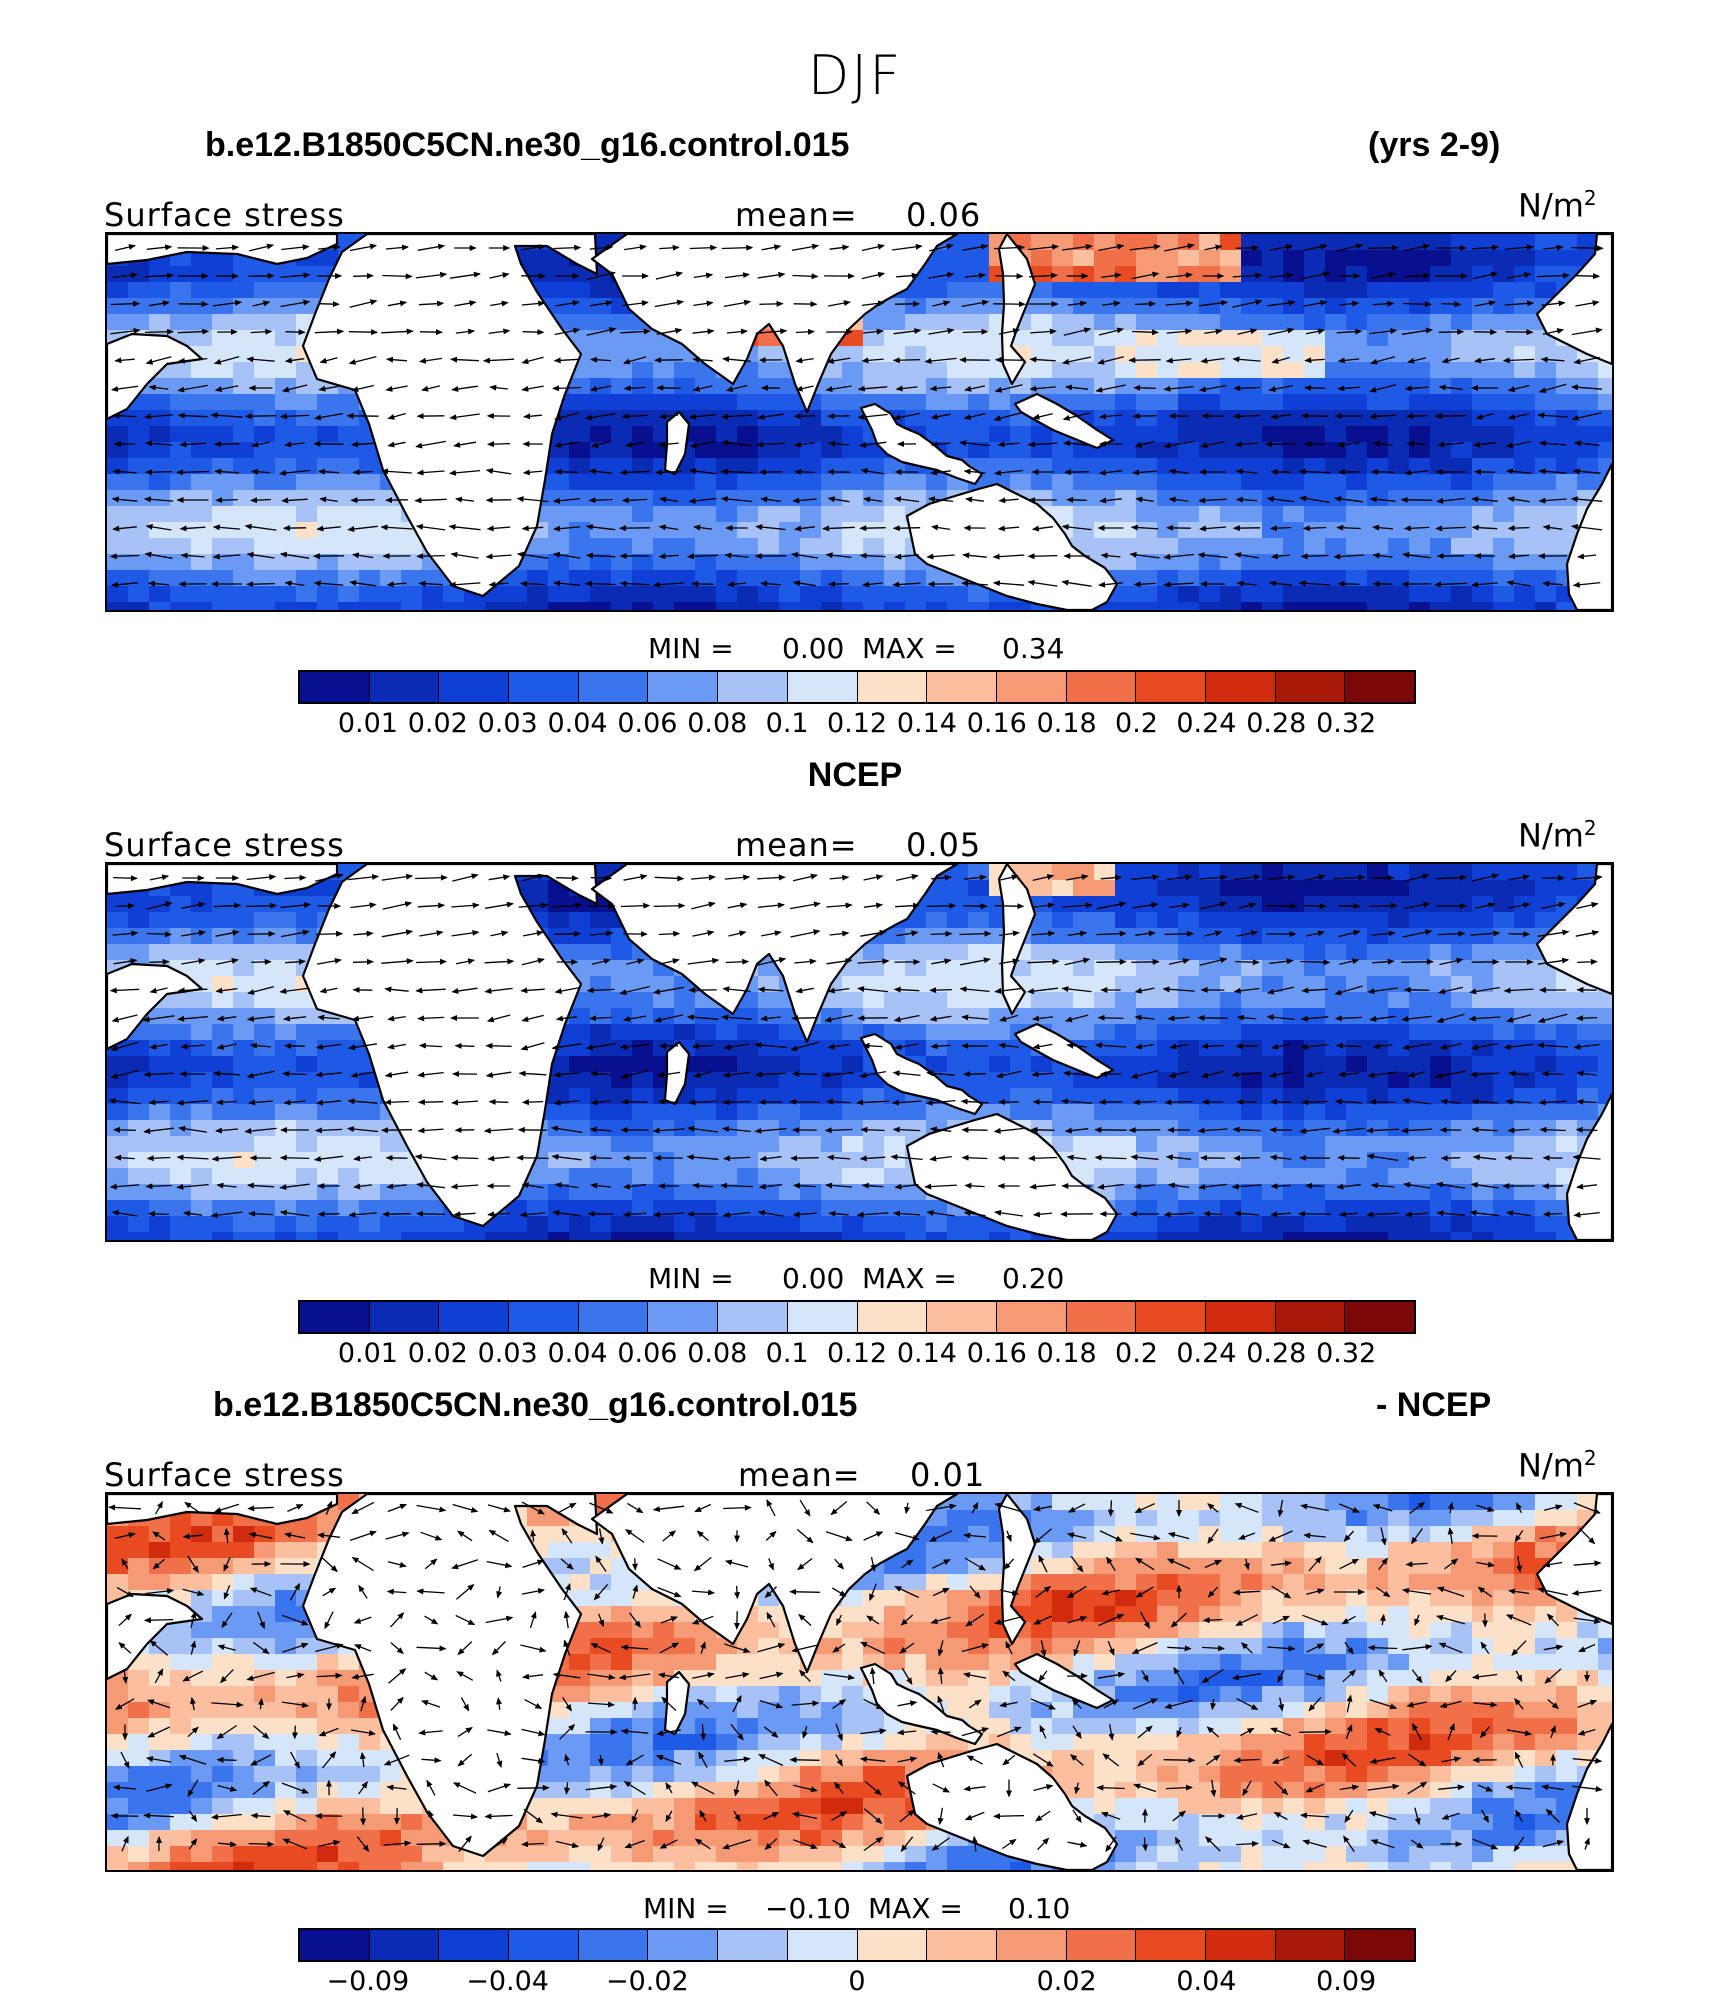  Describe the element at coordinates (507, 1981) in the screenshot. I see `colorbar-tick-label: −0.04` at that location.